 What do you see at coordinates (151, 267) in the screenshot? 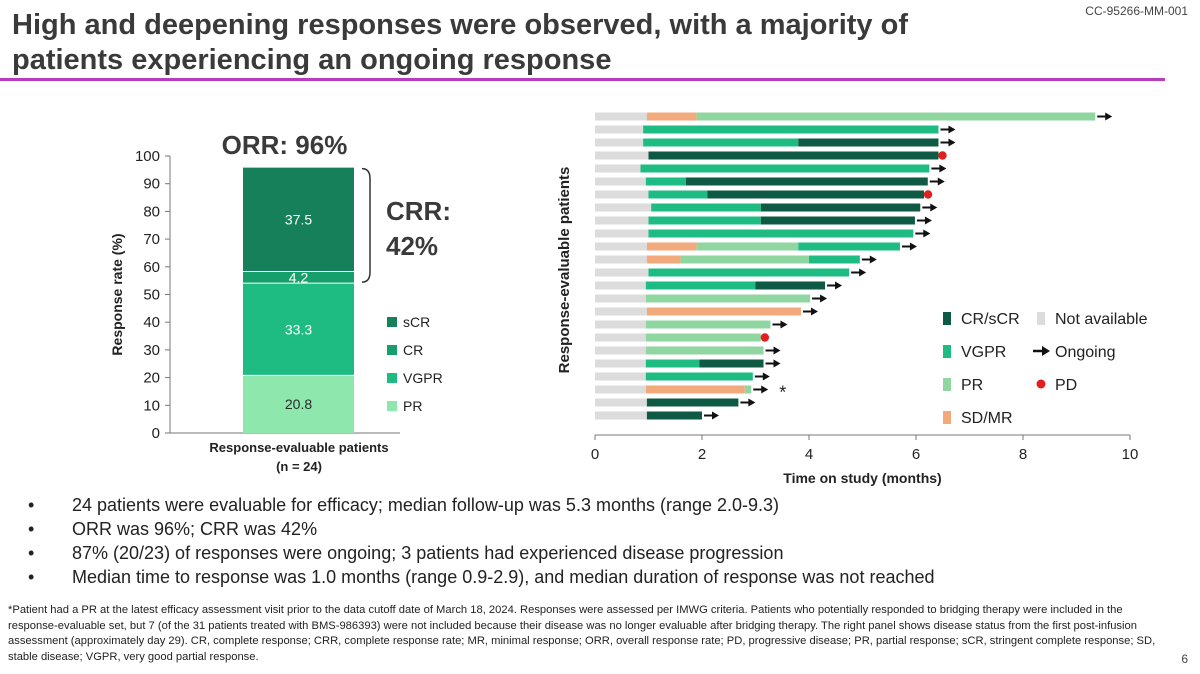
I see `y-tick-label: 60` at bounding box center [151, 267].